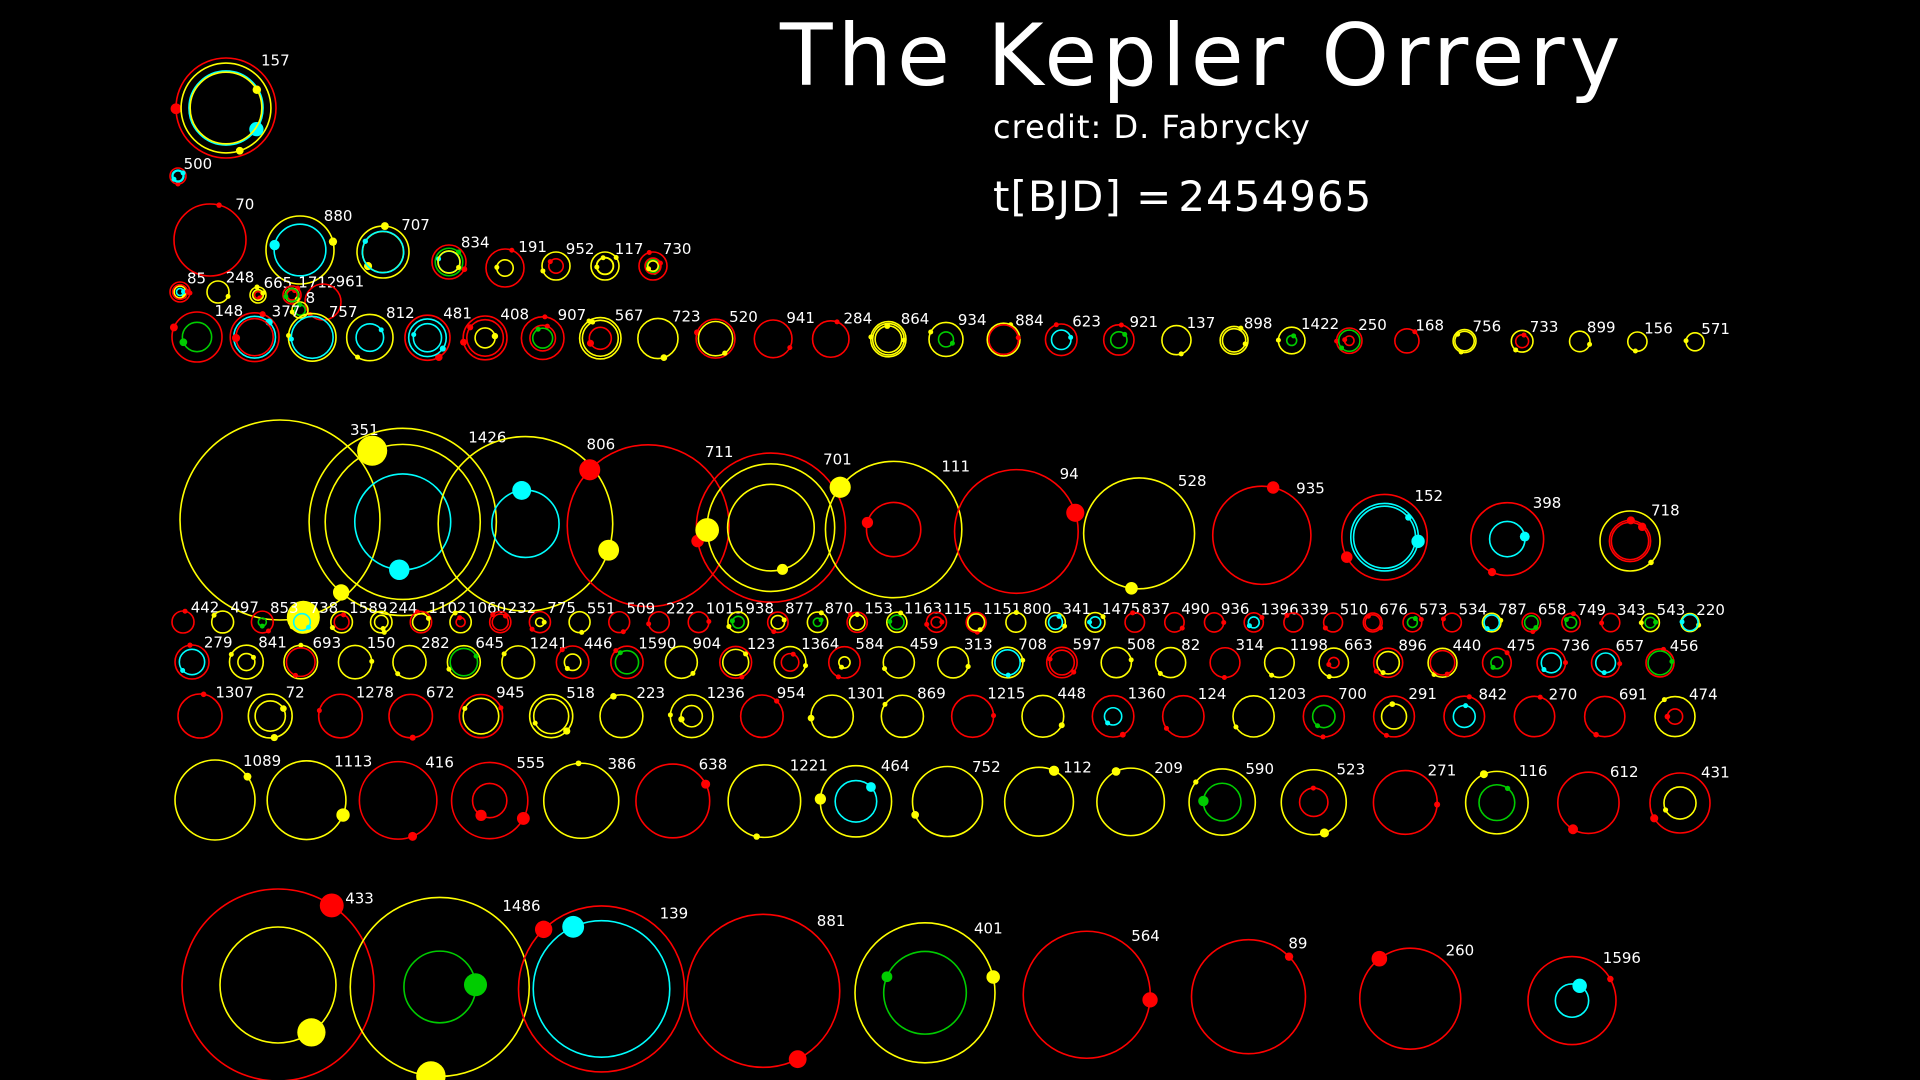 The image size is (1920, 1080). Describe the element at coordinates (622, 764) in the screenshot. I see `system-label: 386` at that location.